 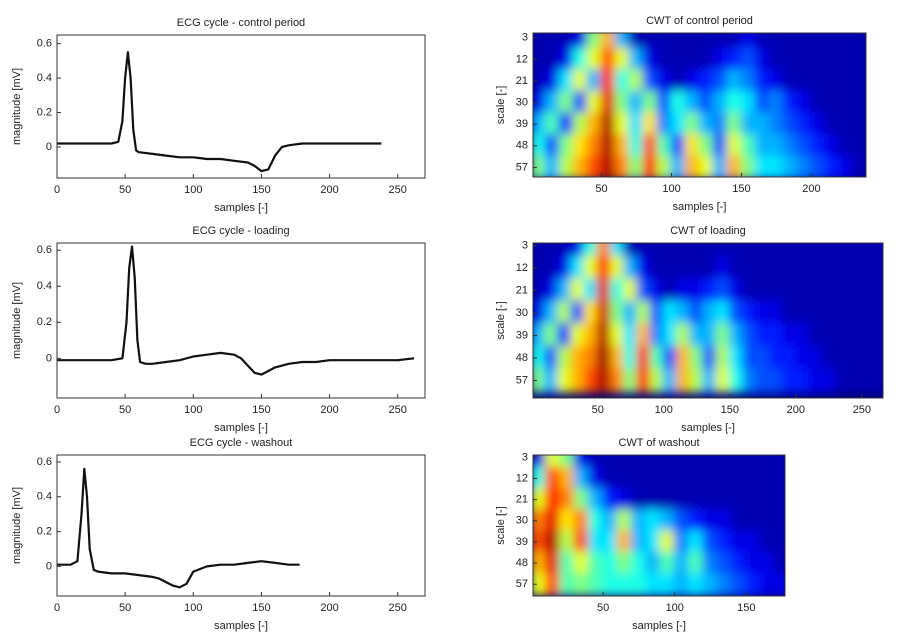 I want to click on x-tick-label: 0, so click(x=57, y=190).